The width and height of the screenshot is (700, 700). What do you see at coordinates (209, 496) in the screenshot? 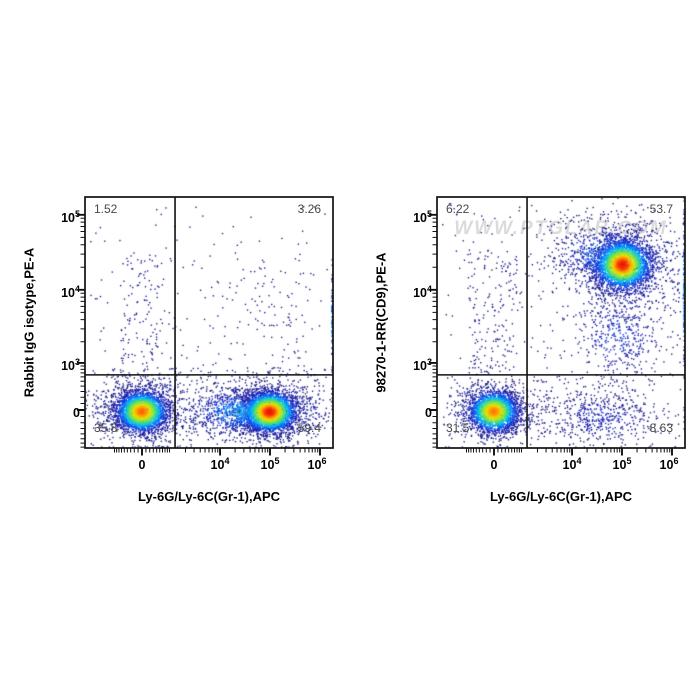
I see `x-axis-title-left: Ly-6G/Ly-6C(Gr-1),APC` at bounding box center [209, 496].